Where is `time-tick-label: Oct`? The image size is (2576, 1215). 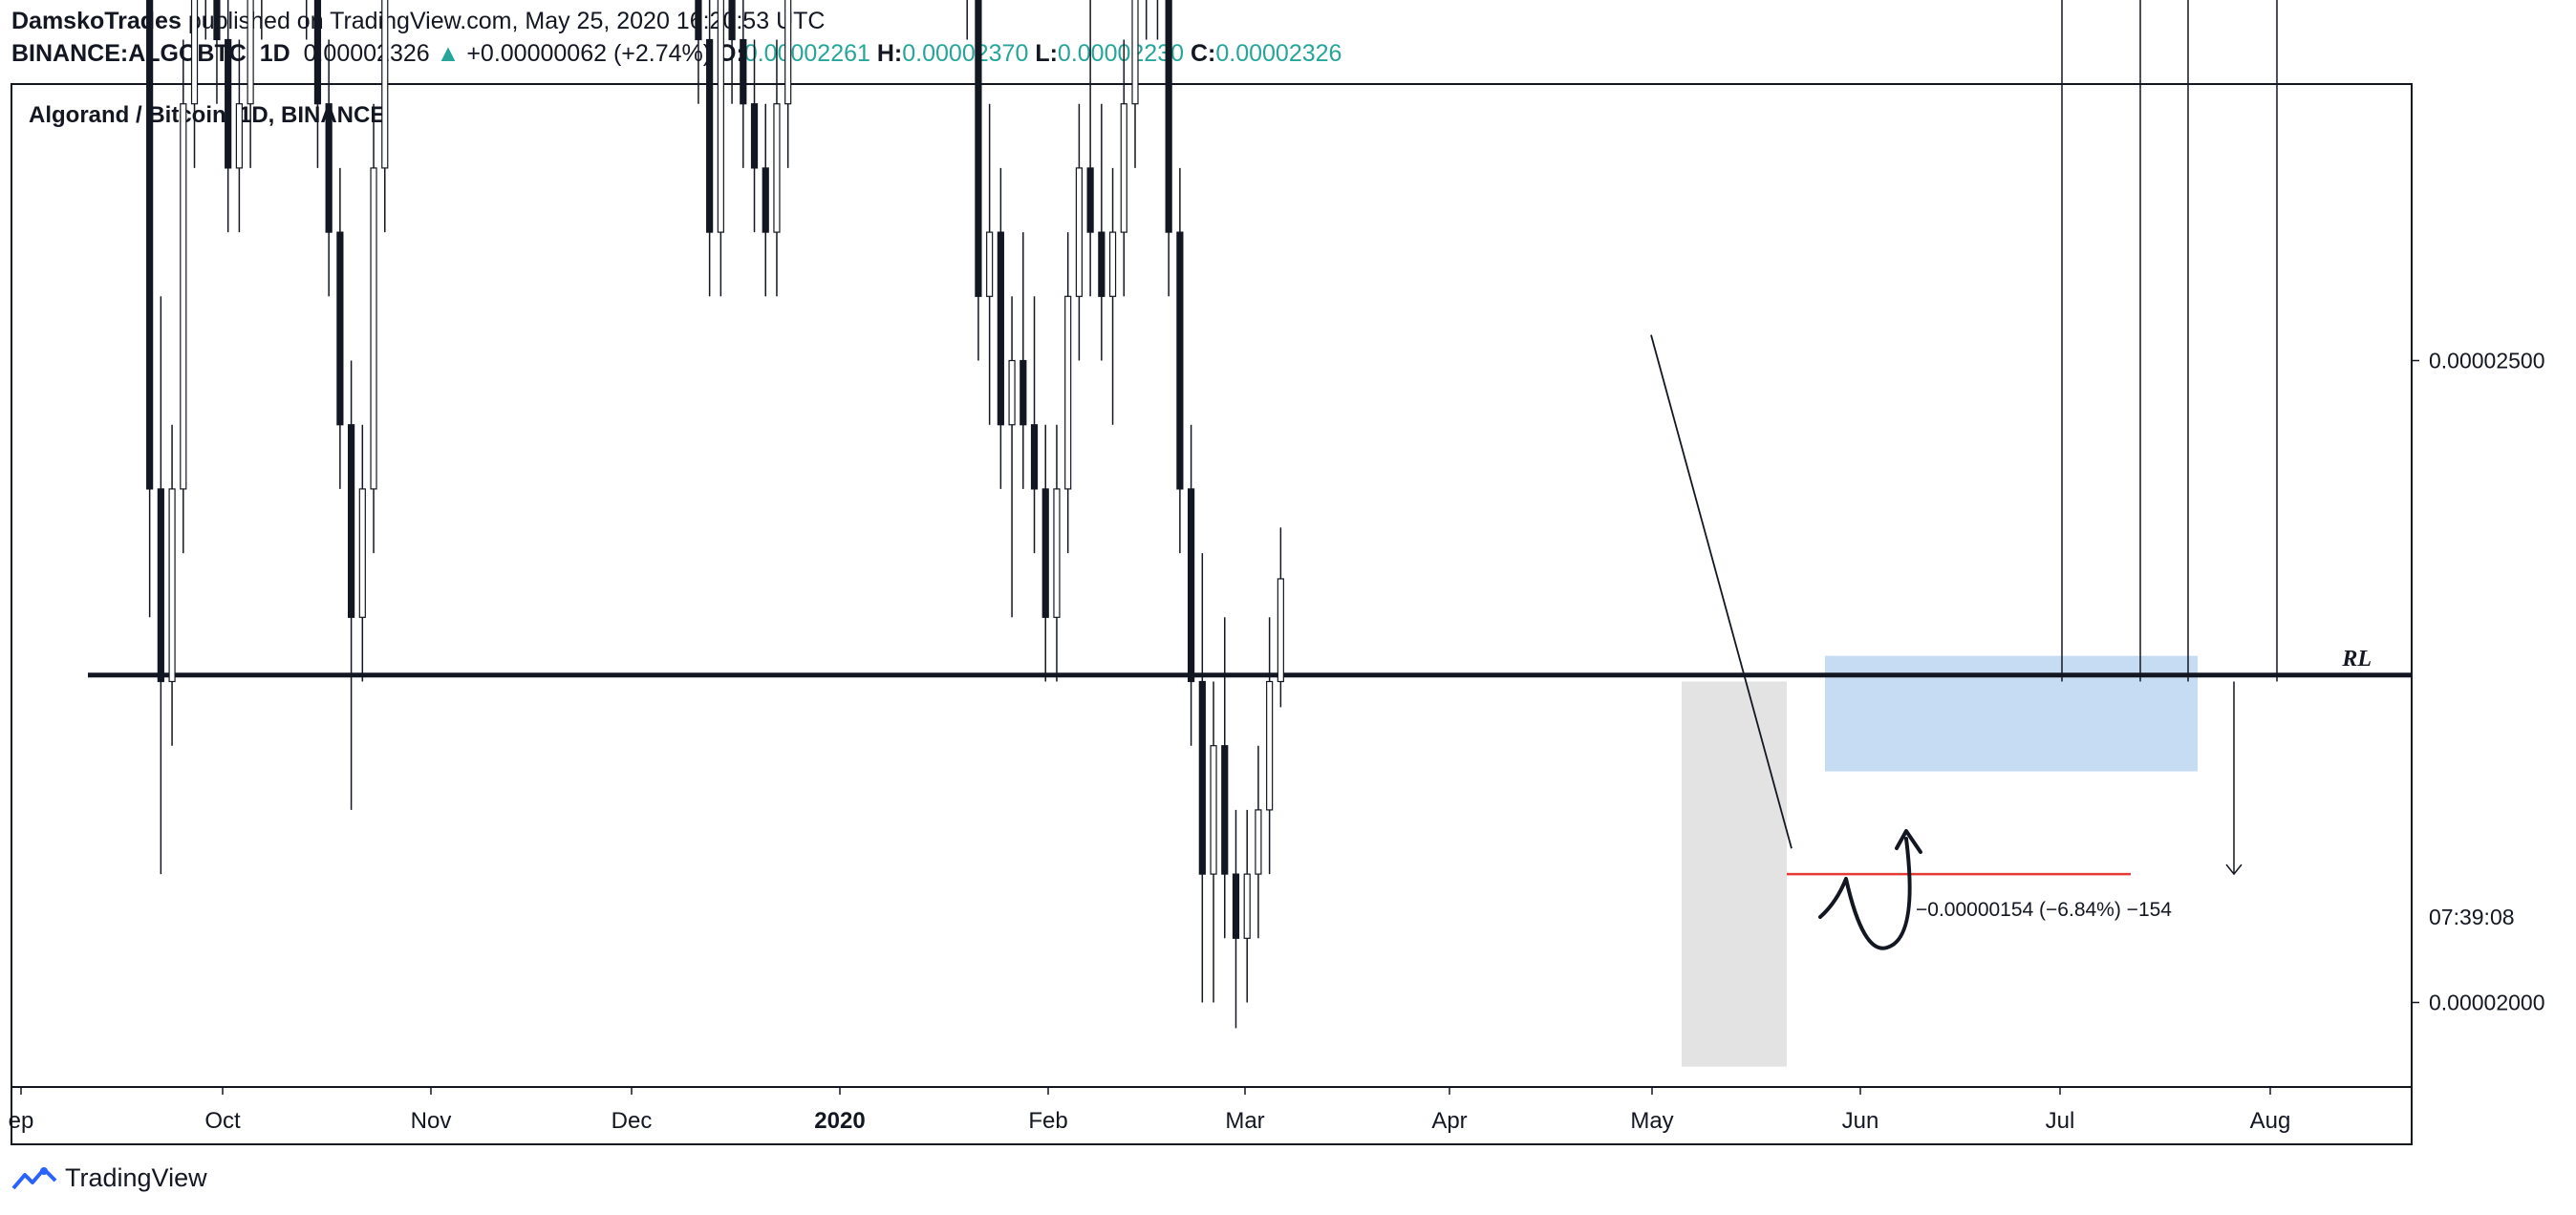 time-tick-label: Oct is located at coordinates (222, 1121).